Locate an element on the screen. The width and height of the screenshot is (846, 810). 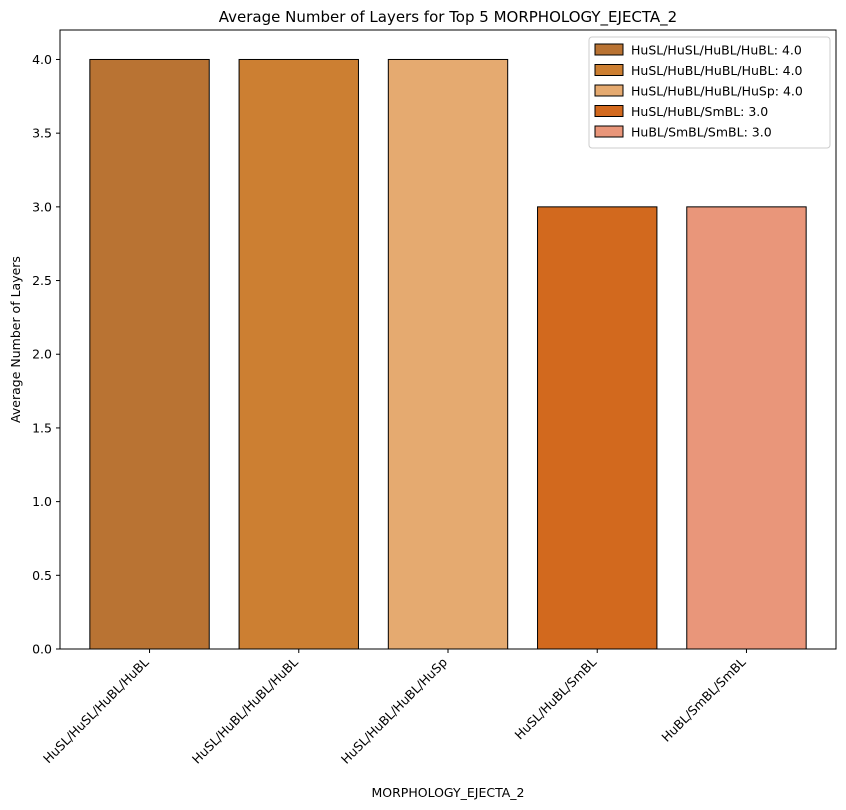
y-tick-label: 3.0 is located at coordinates (42, 206).